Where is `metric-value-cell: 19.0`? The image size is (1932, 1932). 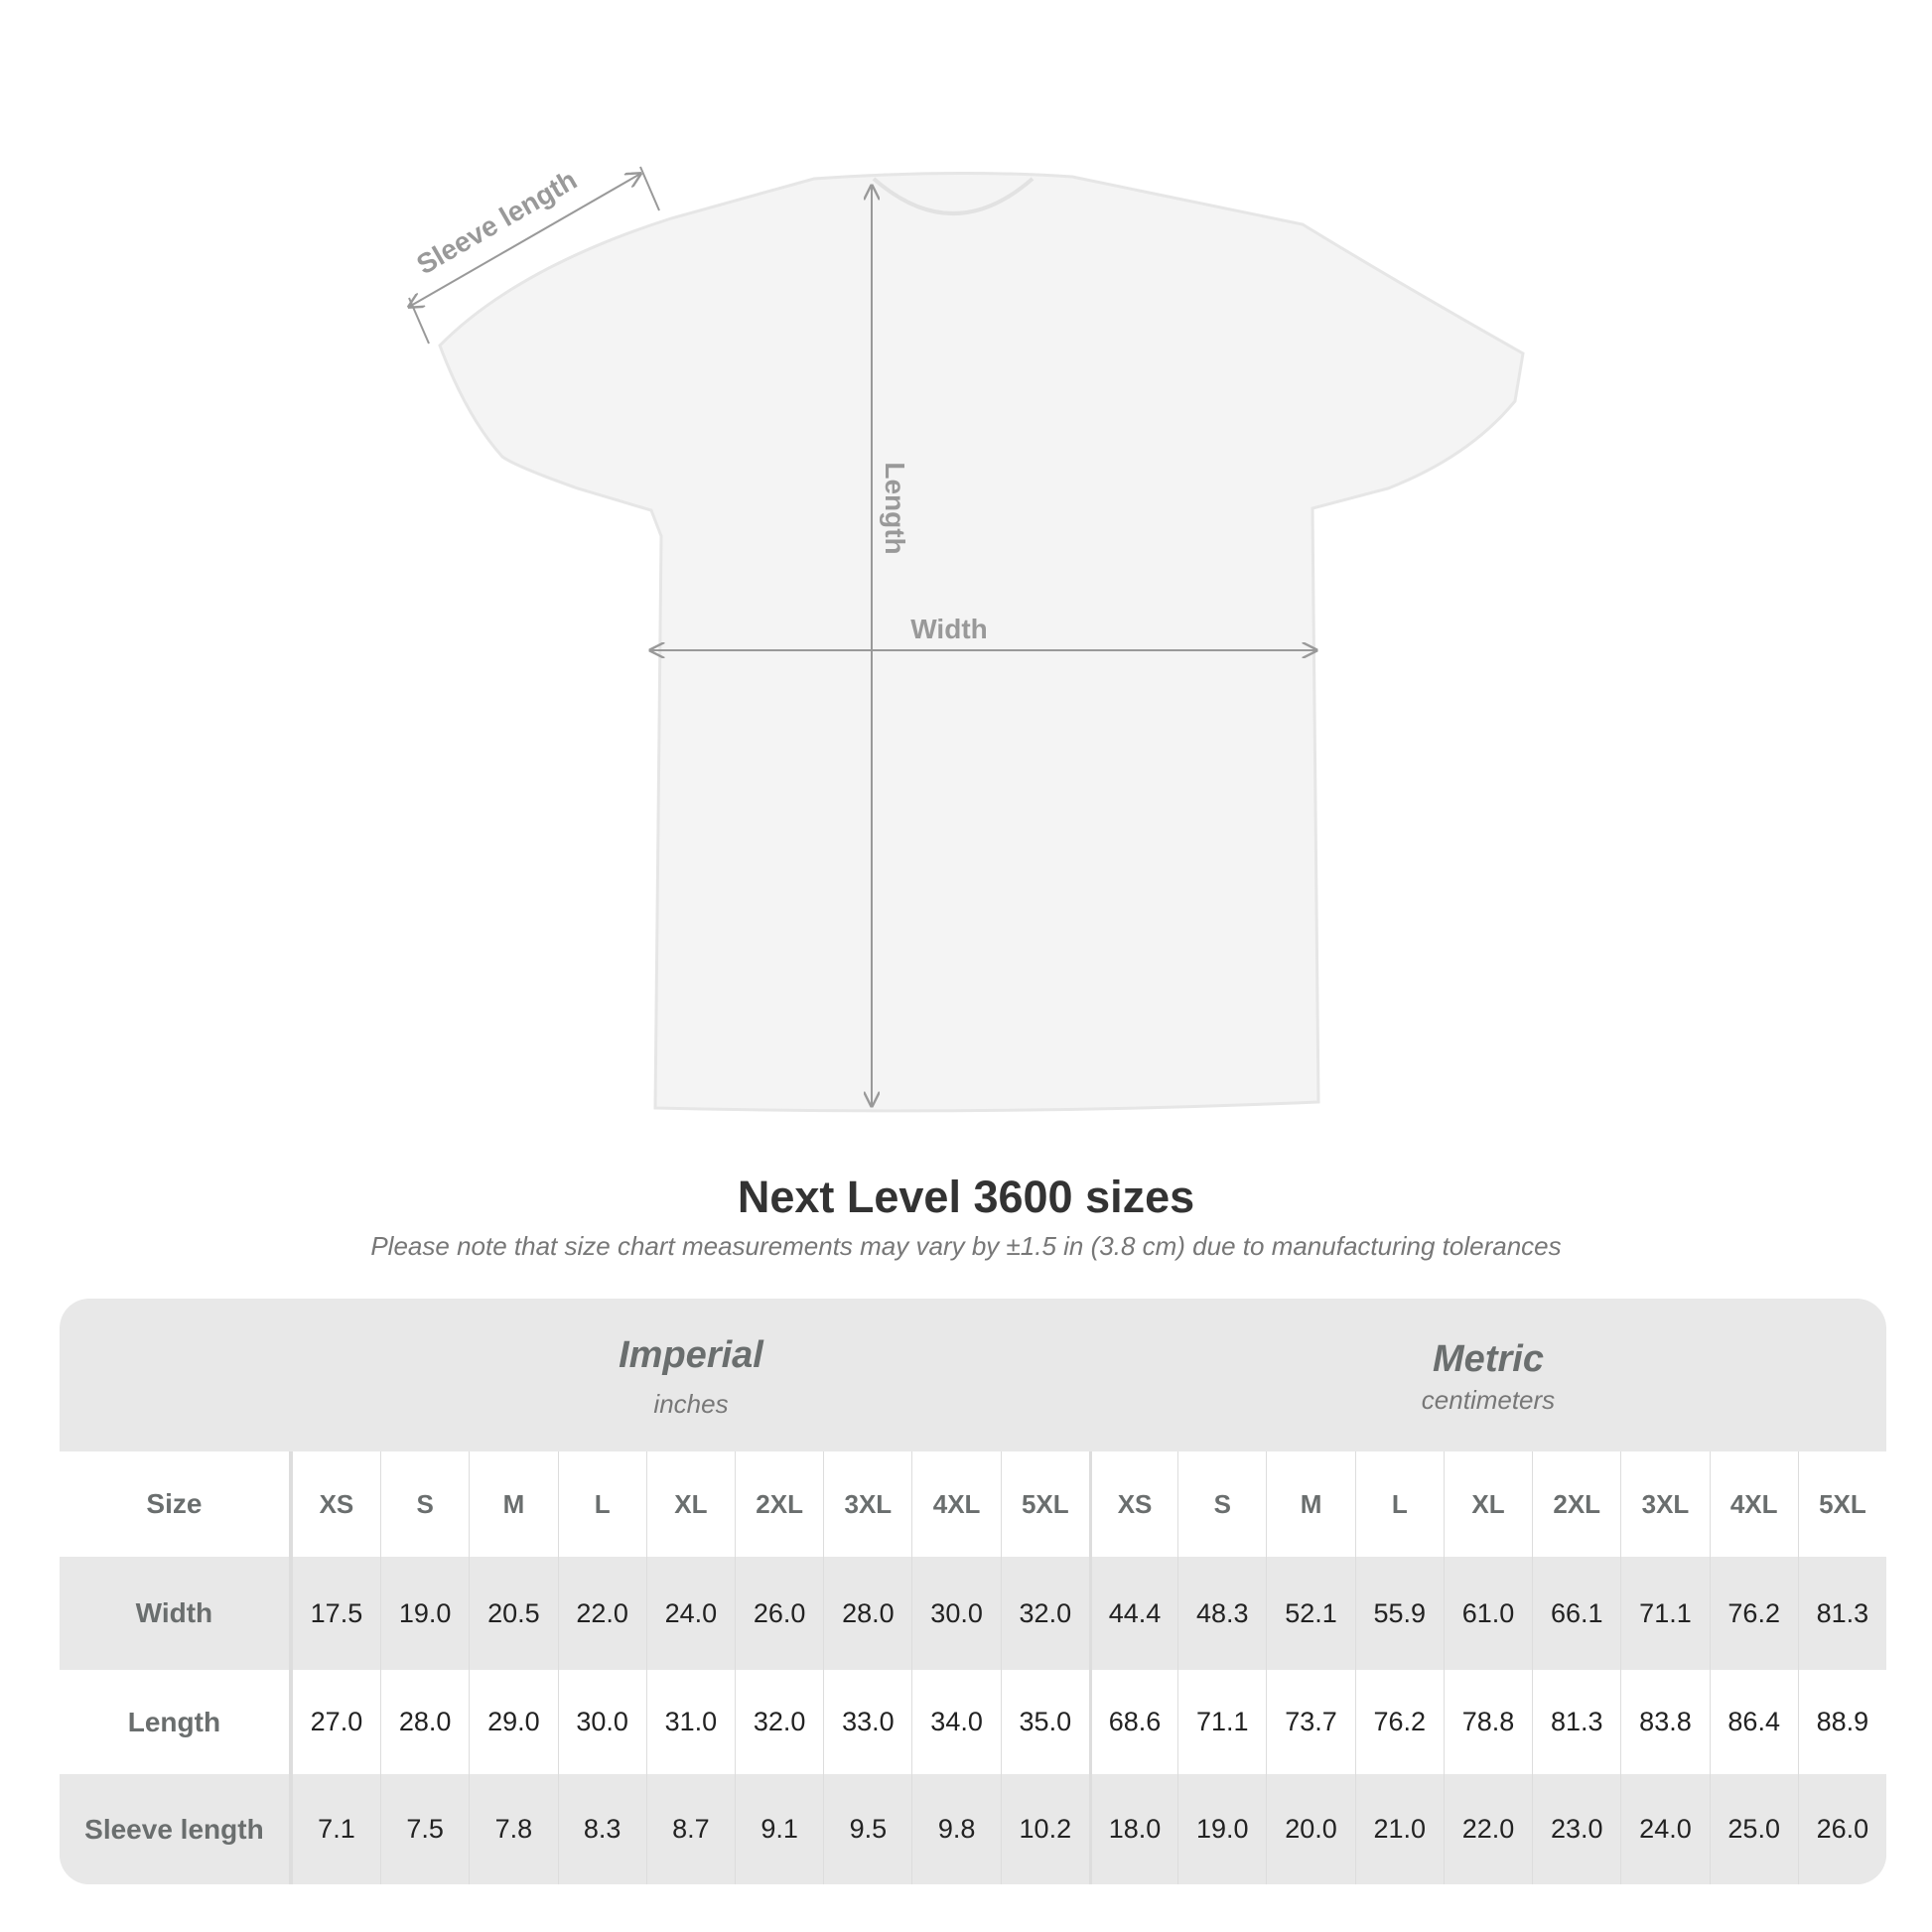 metric-value-cell: 19.0 is located at coordinates (1221, 1829).